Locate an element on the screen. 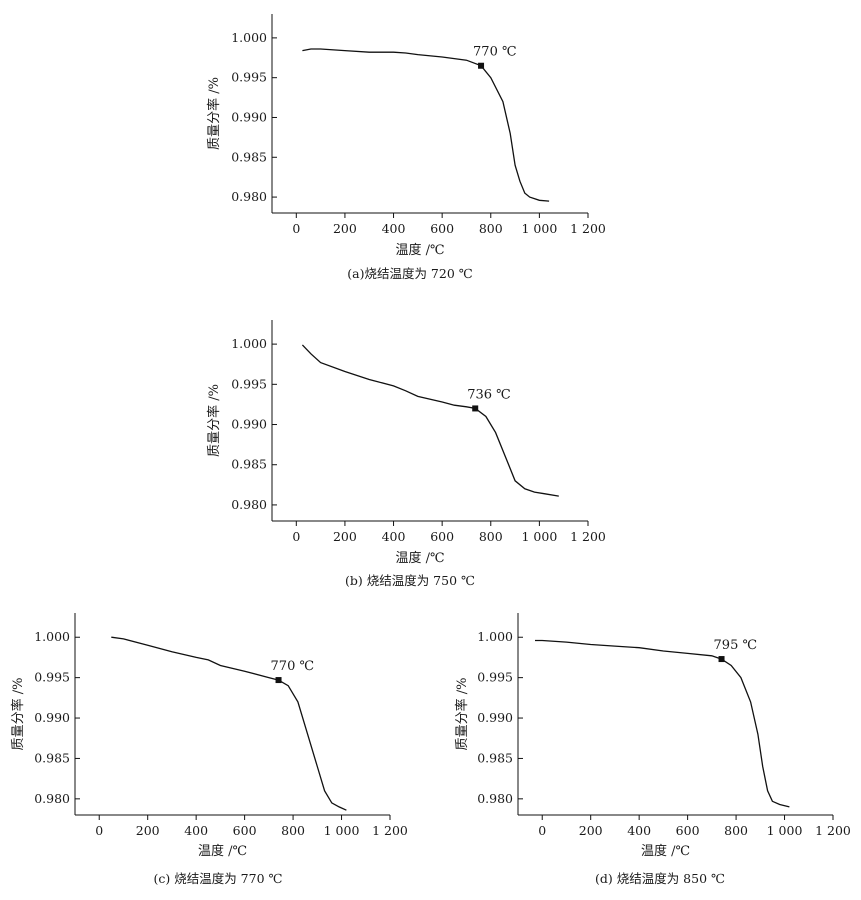  transition-point-label: 736 ℃ is located at coordinates (489, 394).